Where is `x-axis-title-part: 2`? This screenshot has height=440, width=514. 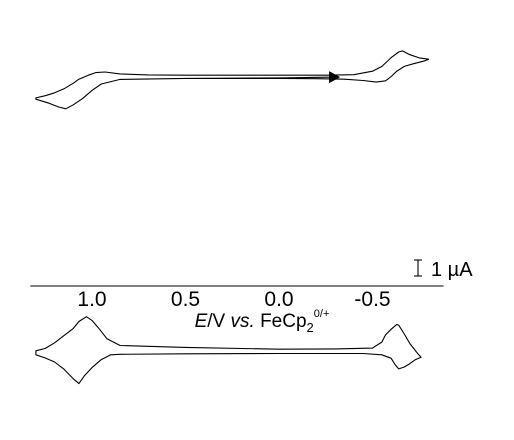
x-axis-title-part: 2 is located at coordinates (310, 327).